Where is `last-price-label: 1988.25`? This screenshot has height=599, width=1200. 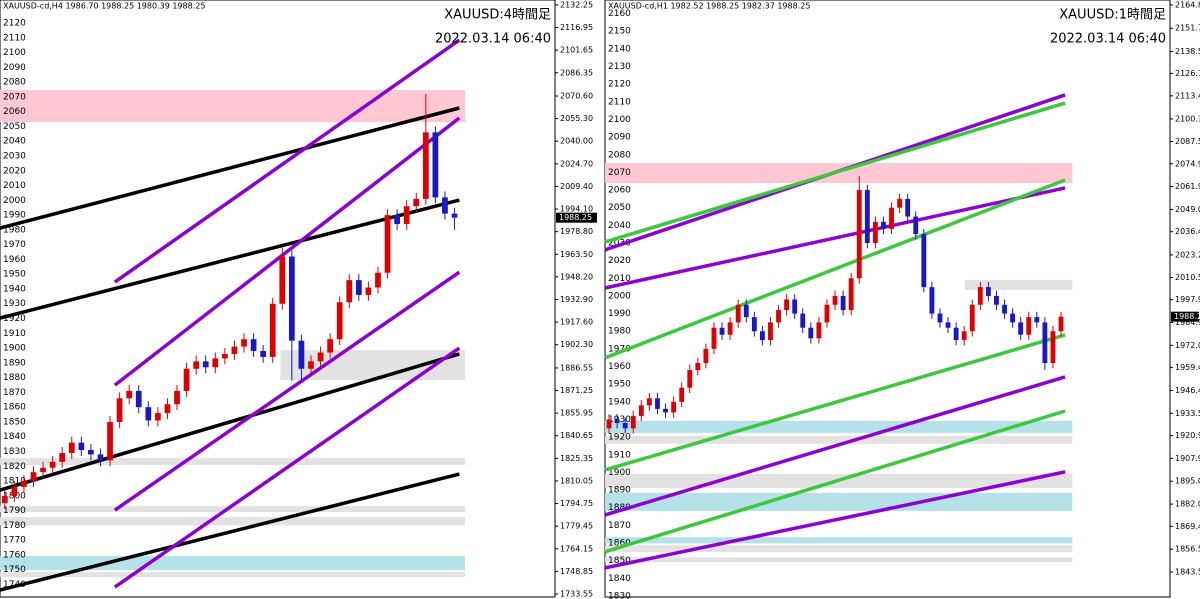
last-price-label: 1988.25 is located at coordinates (1187, 316).